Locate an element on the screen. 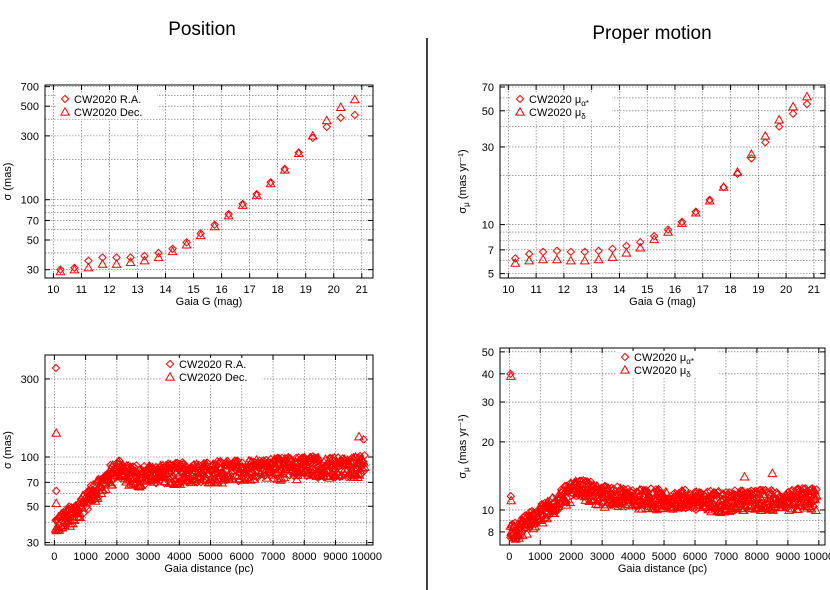  legend-marker-diamond is located at coordinates (520, 99).